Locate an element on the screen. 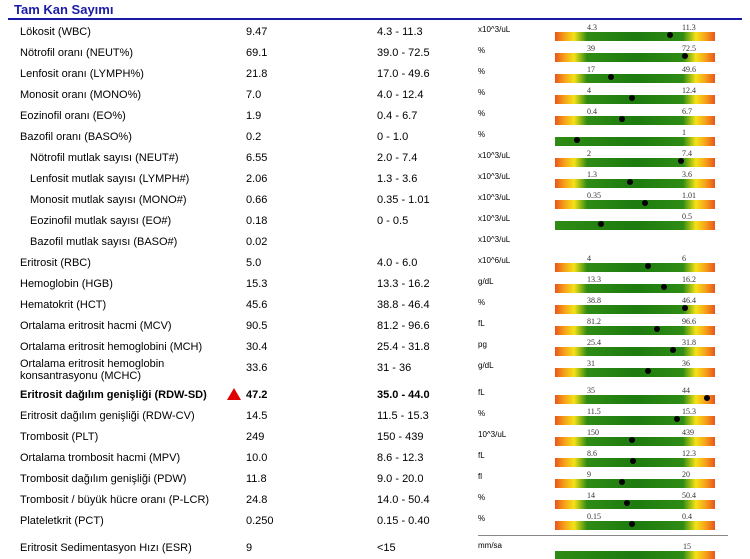 The image size is (750, 559). test-row: Eozinofil oranı (EO%) 1.9 0.4 - 6.7% 0.4 6.7 is located at coordinates (375, 116).